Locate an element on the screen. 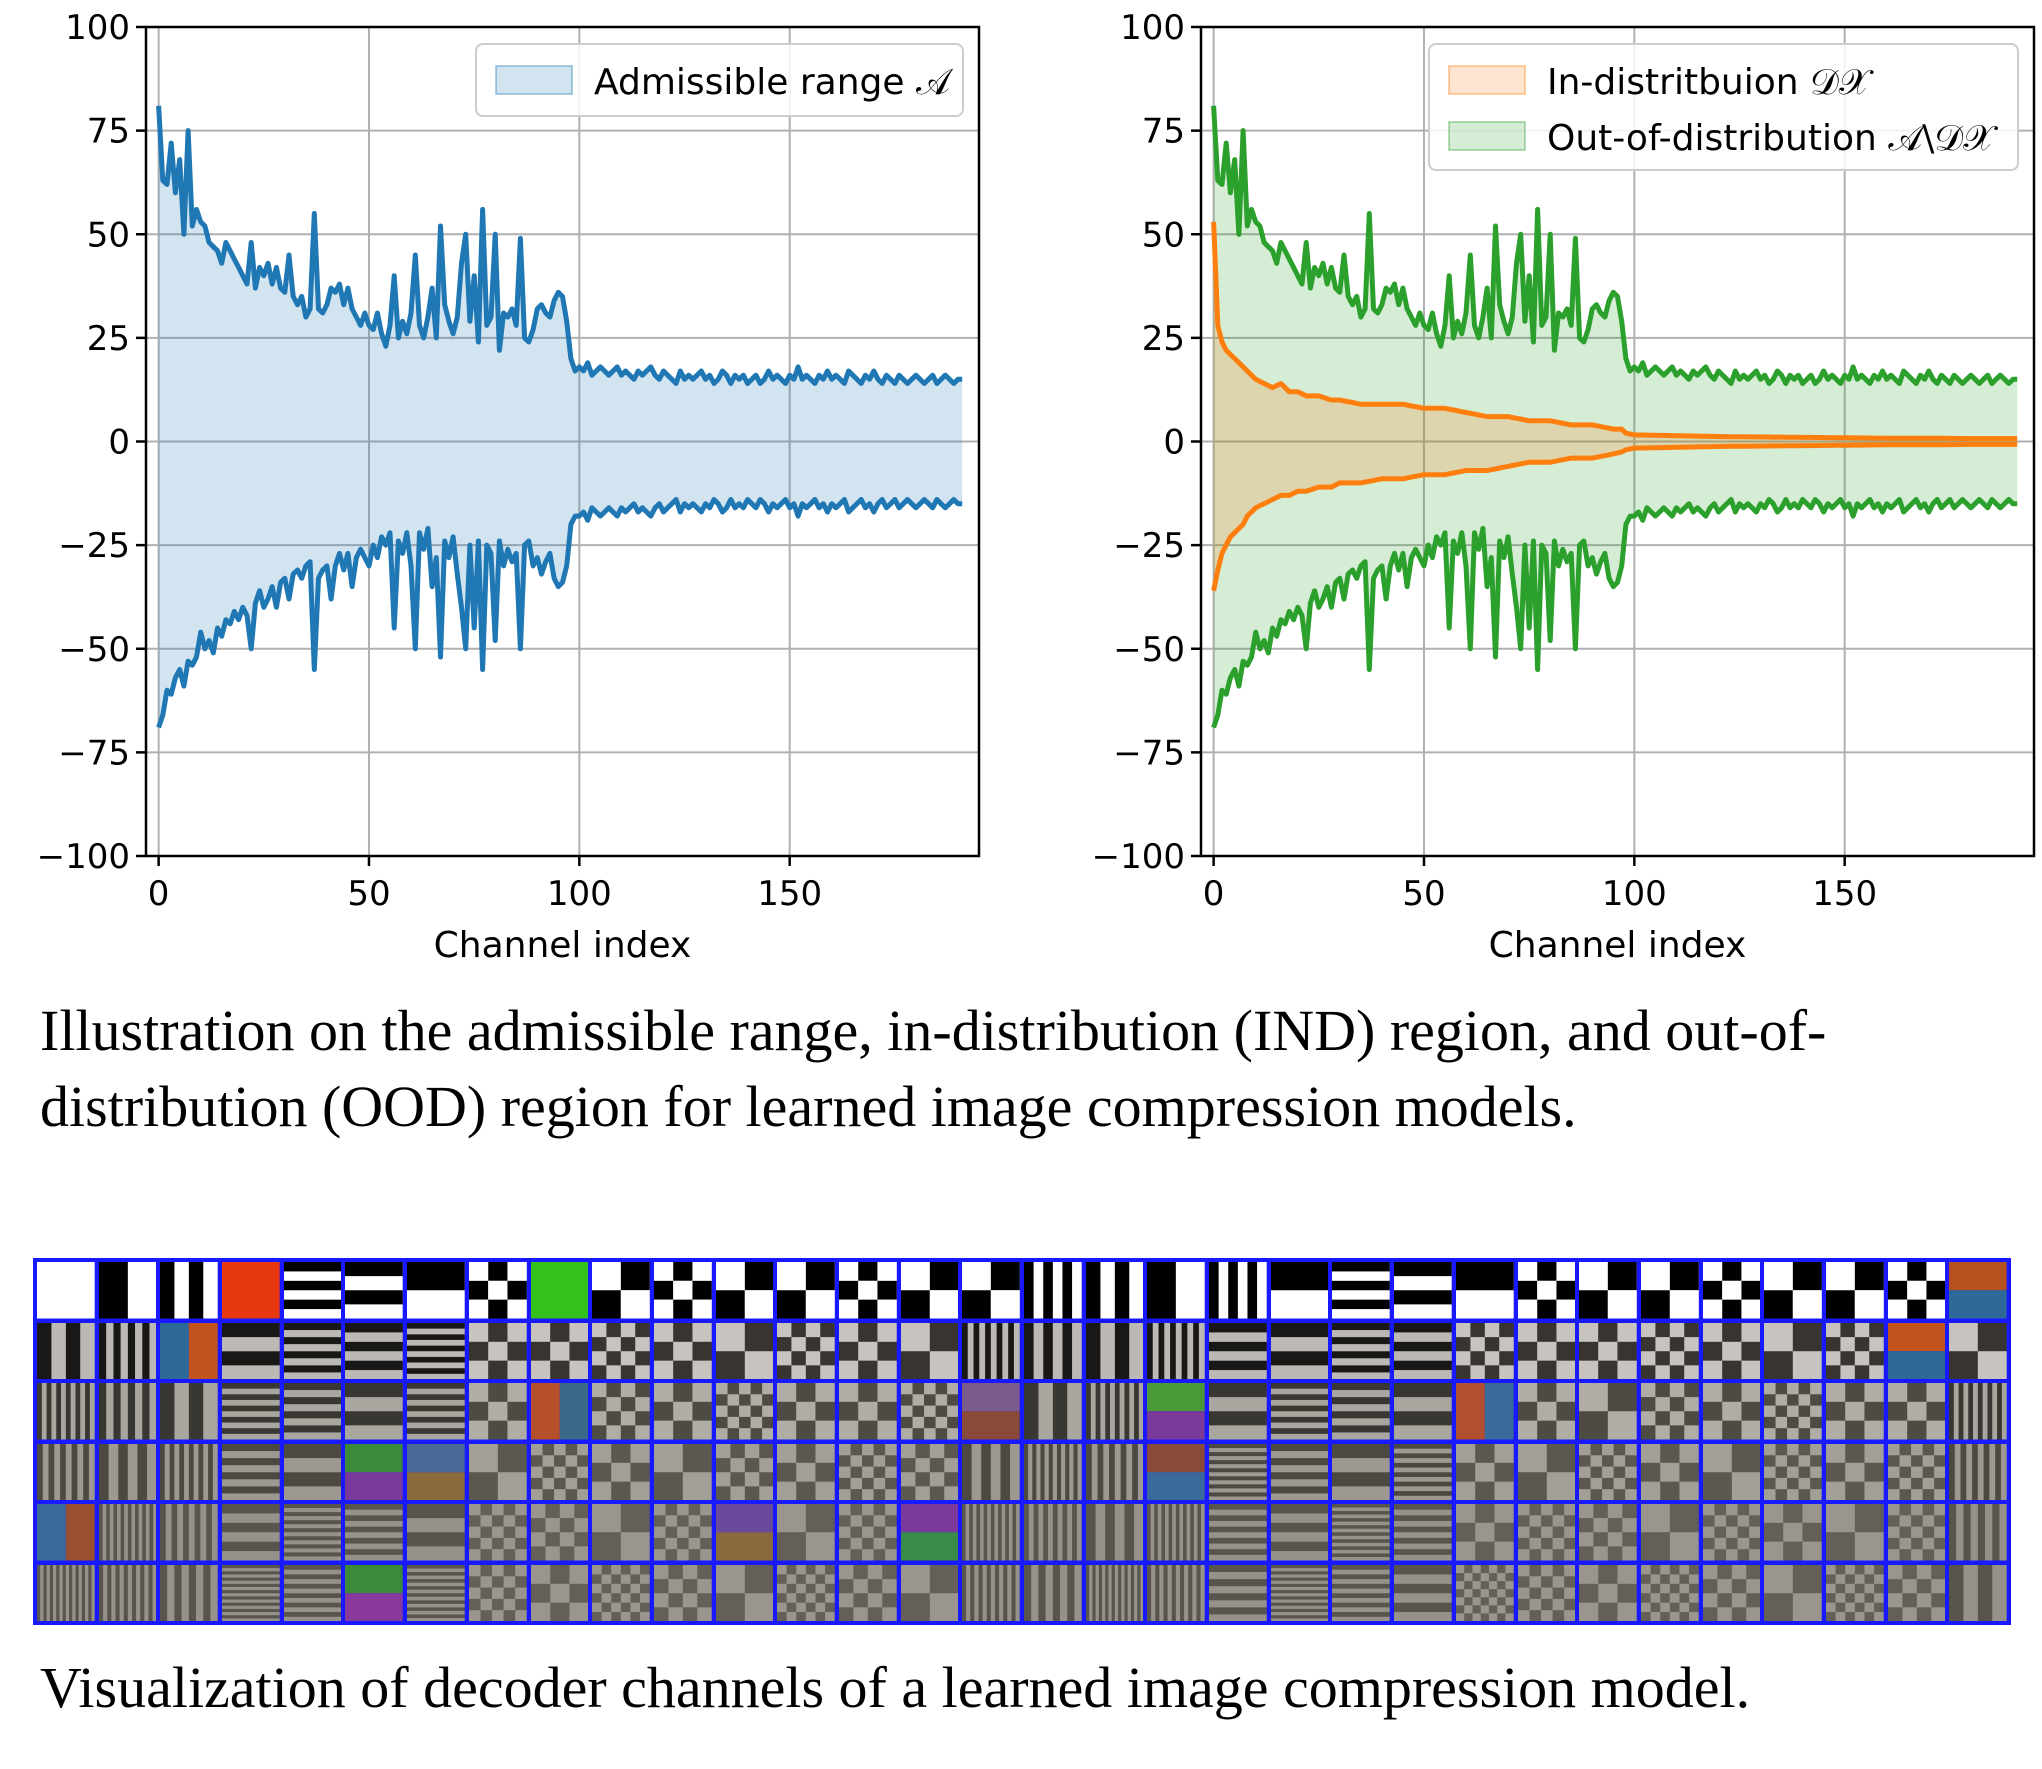 The height and width of the screenshot is (1769, 2042). upper-bound-line is located at coordinates (559, 245).